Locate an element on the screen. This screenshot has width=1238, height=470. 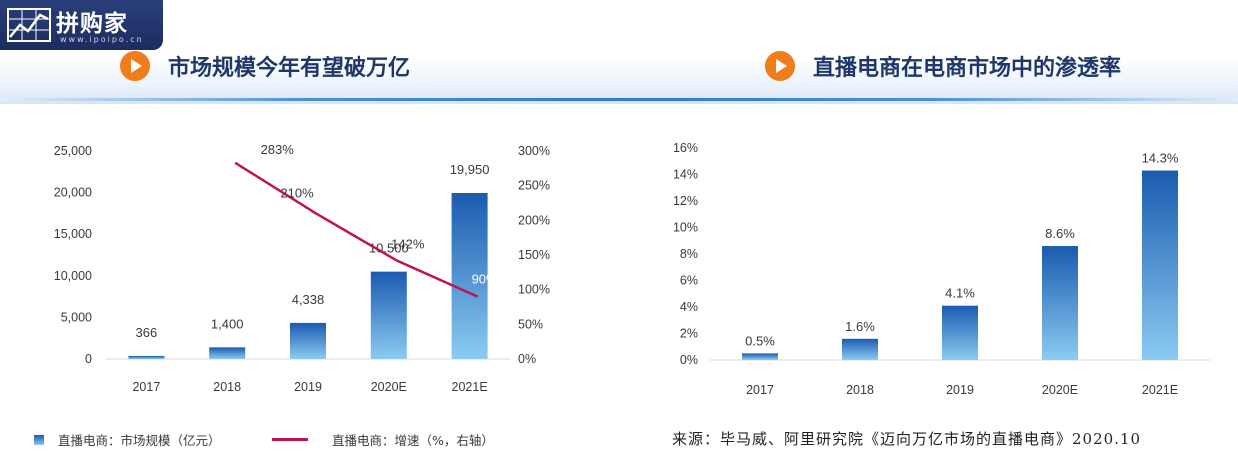
right-section-title: 直播电商在电商市场中的渗透率 is located at coordinates (943, 66).